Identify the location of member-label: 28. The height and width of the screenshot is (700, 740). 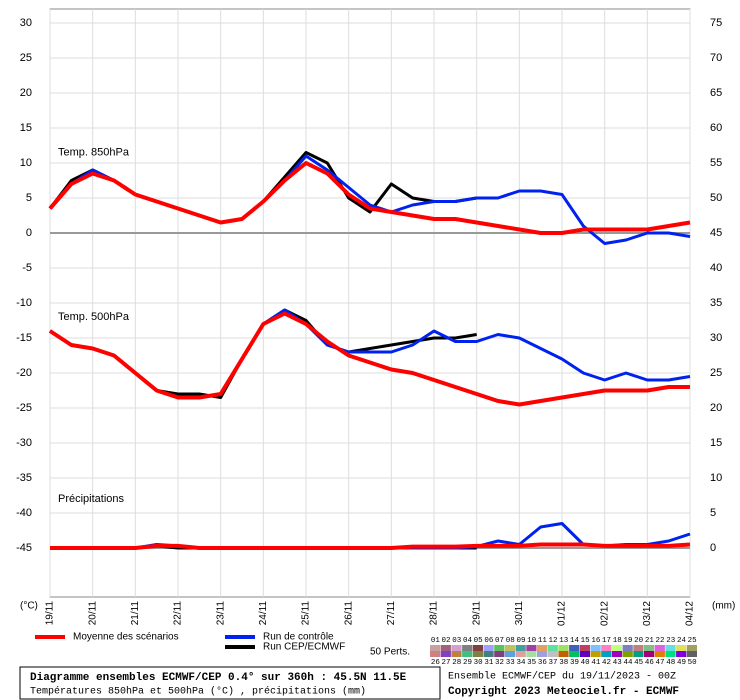
(456, 663).